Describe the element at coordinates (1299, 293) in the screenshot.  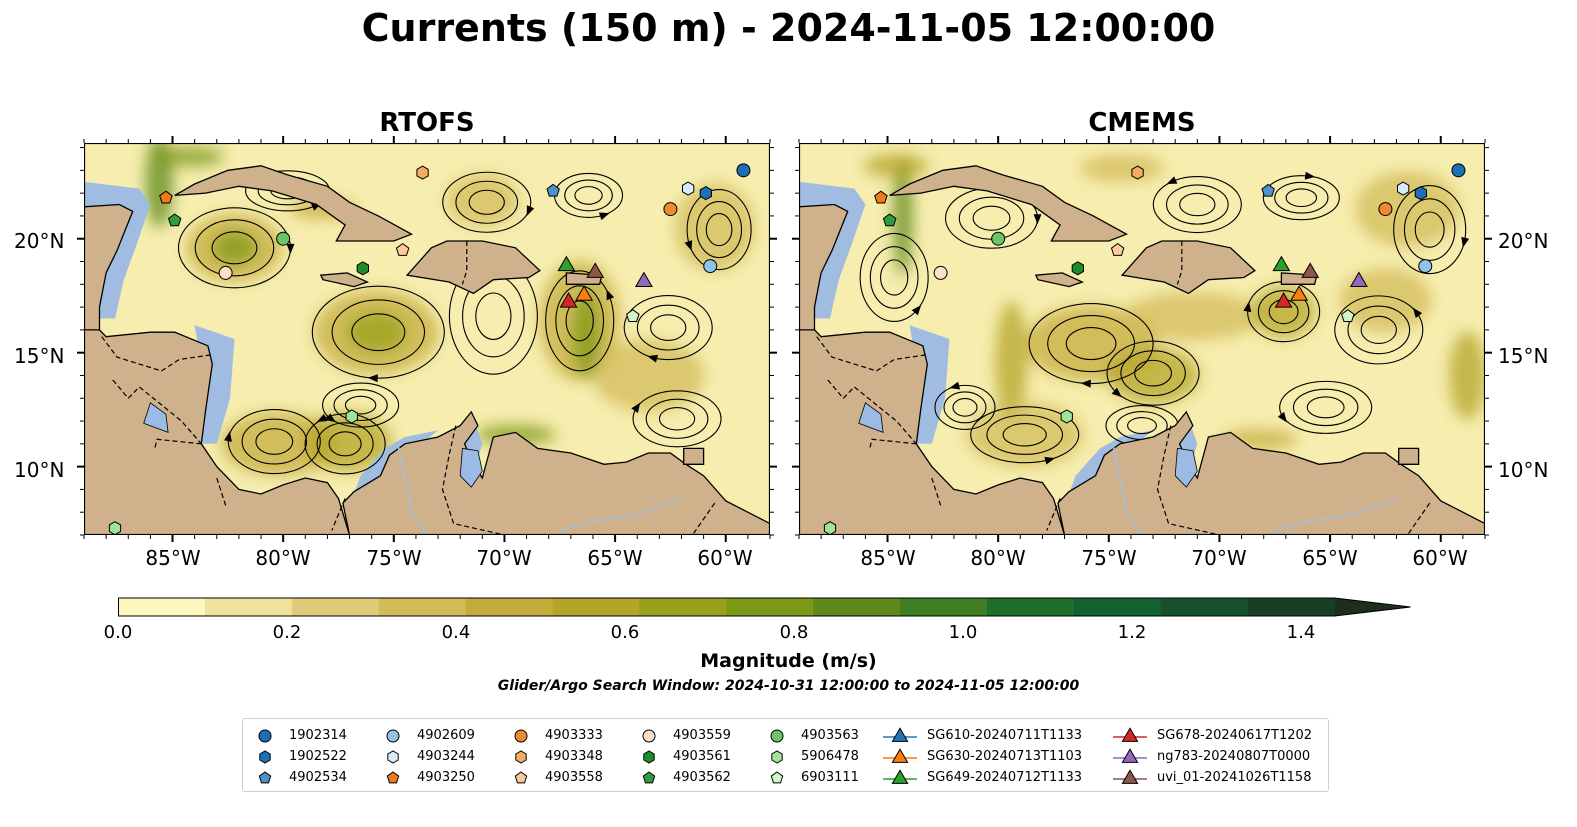
I see `glider-SG630-20240713T1103` at that location.